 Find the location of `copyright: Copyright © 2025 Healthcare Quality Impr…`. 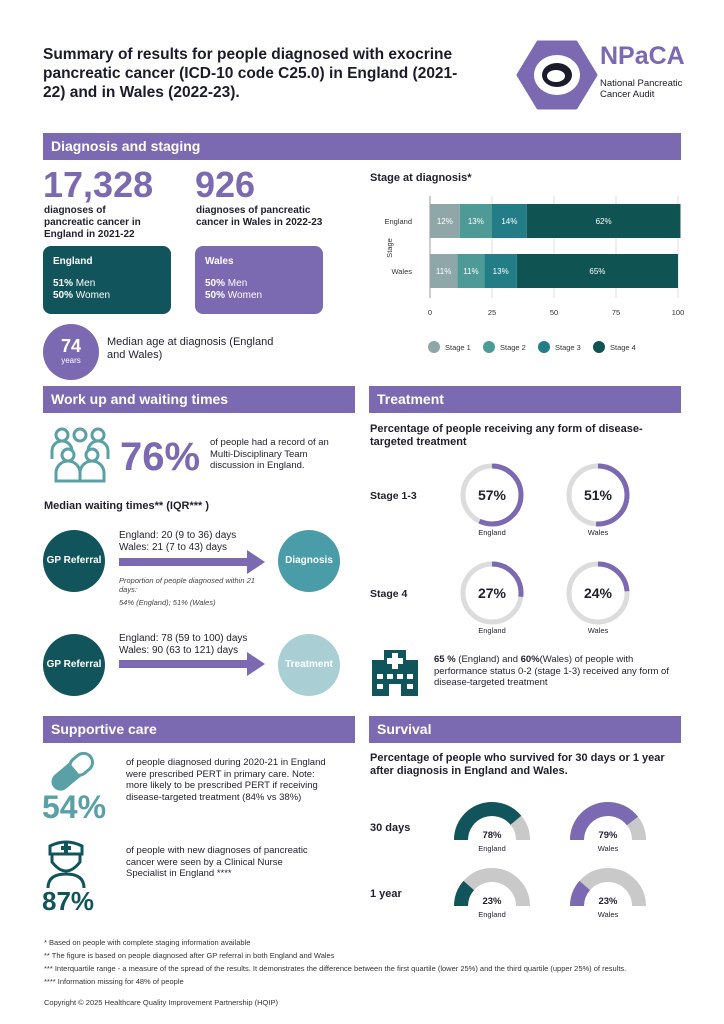

copyright: Copyright © 2025 Healthcare Quality Impr… is located at coordinates (161, 1002).